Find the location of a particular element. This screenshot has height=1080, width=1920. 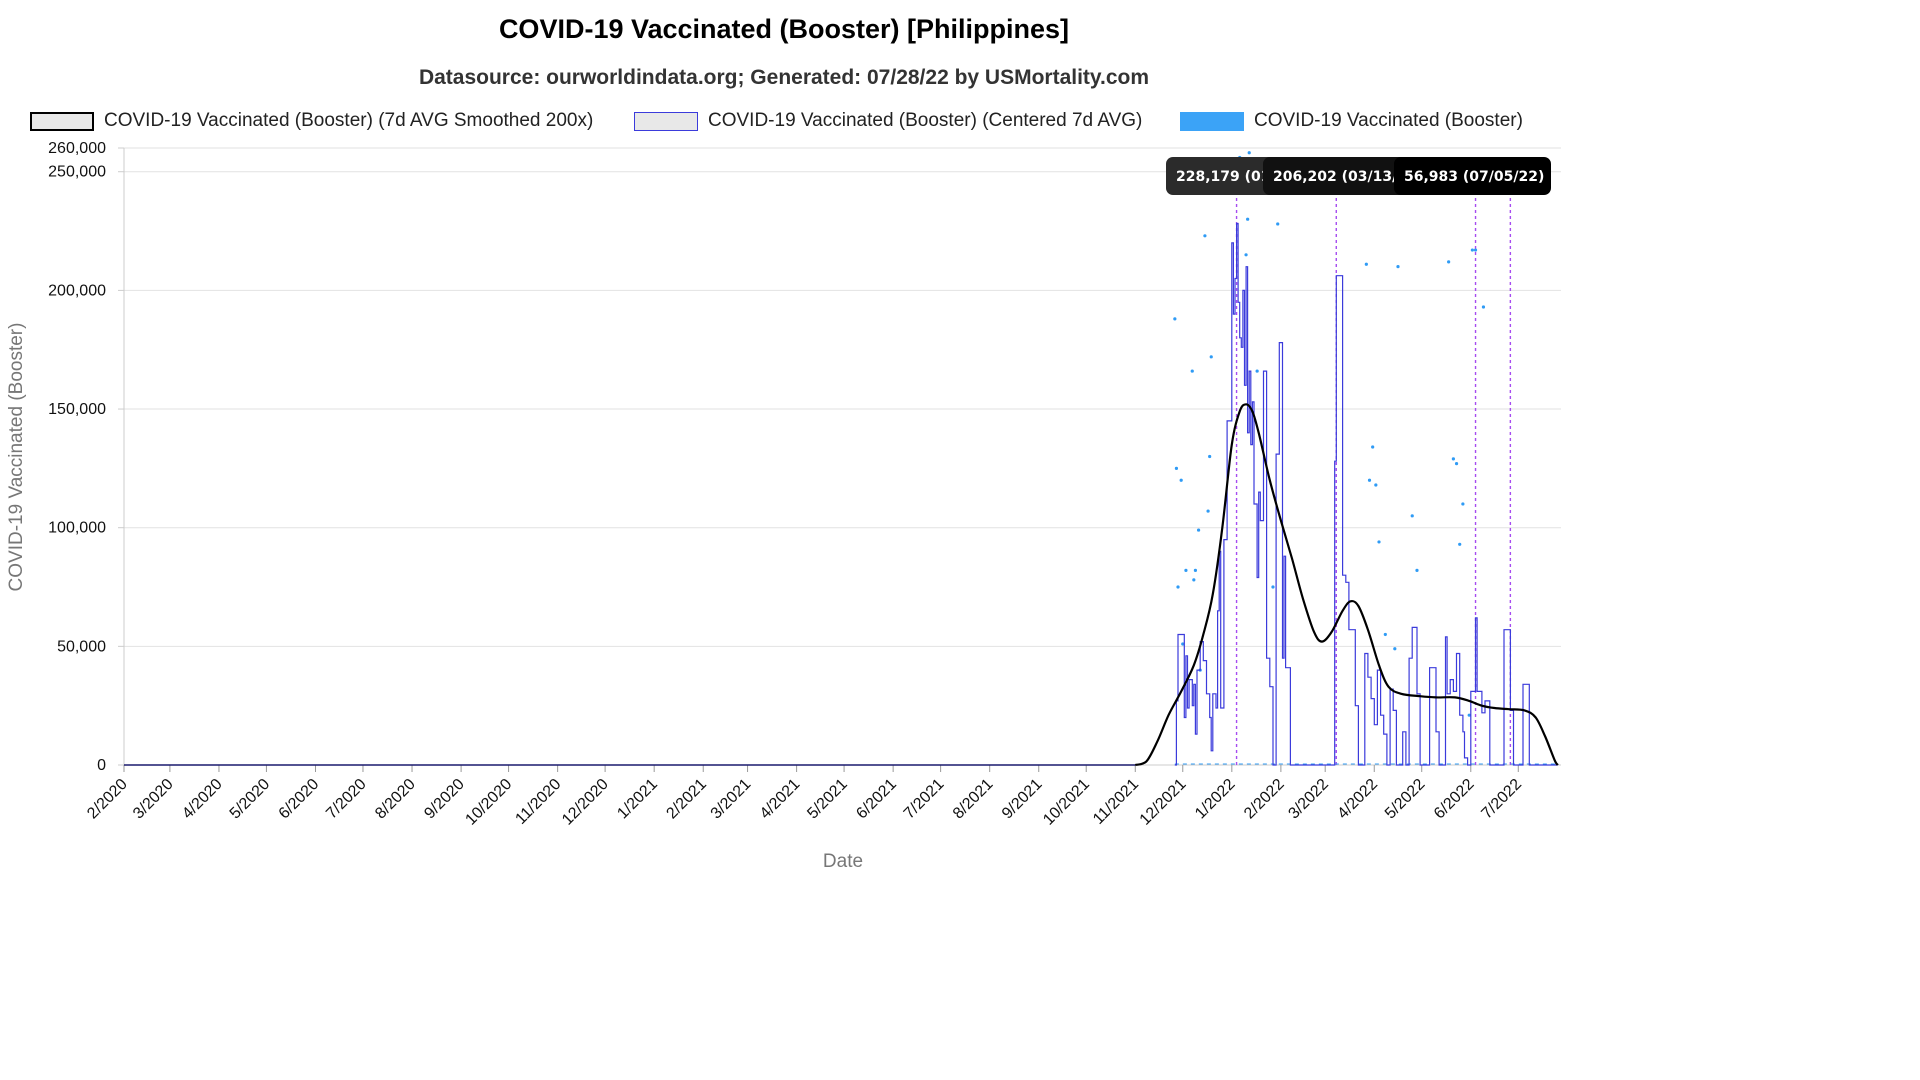

x-tick-label: 7/2022 is located at coordinates (1501, 799).